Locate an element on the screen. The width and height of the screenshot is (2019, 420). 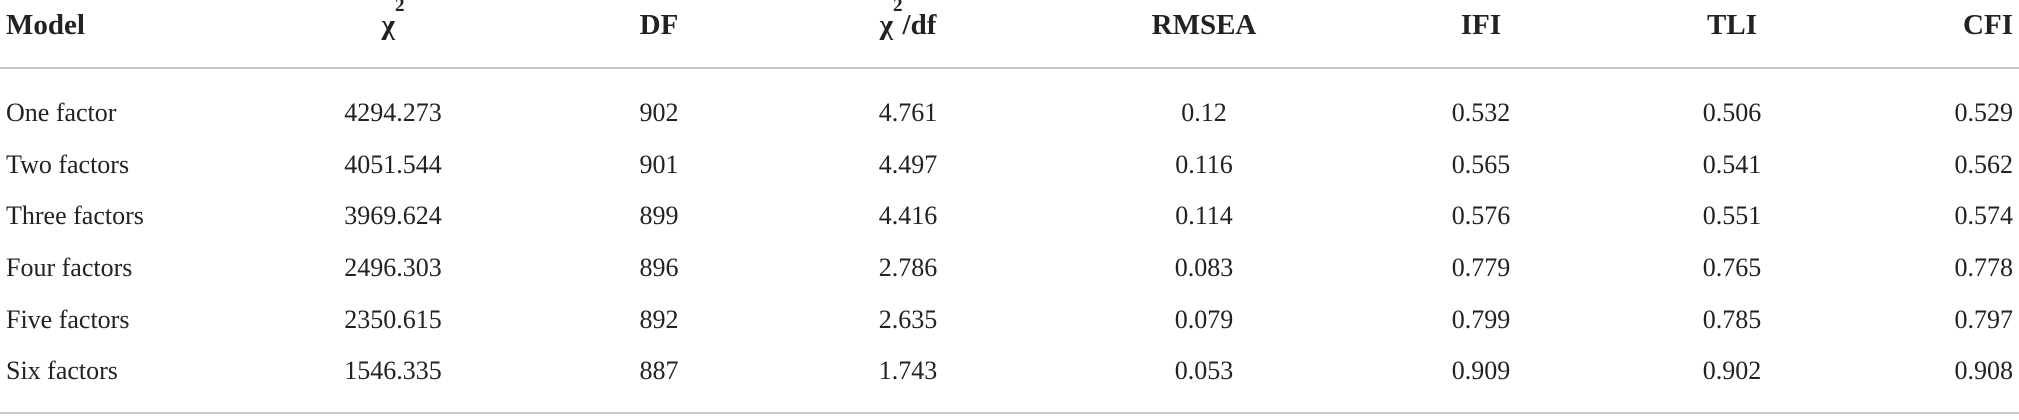
table-cell: 4.416 is located at coordinates (908, 215).